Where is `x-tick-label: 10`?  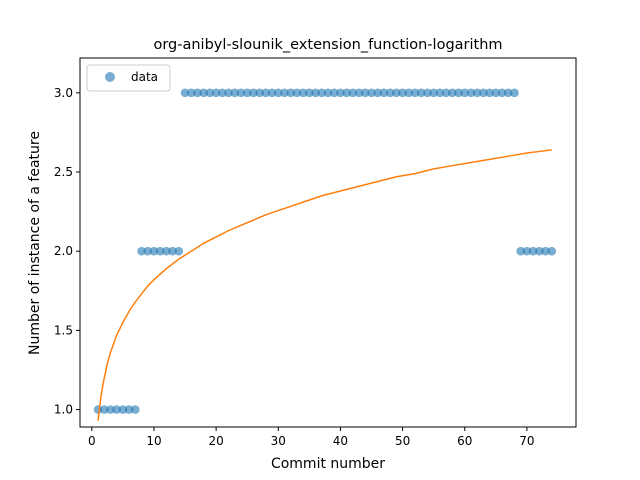
x-tick-label: 10 is located at coordinates (153, 441).